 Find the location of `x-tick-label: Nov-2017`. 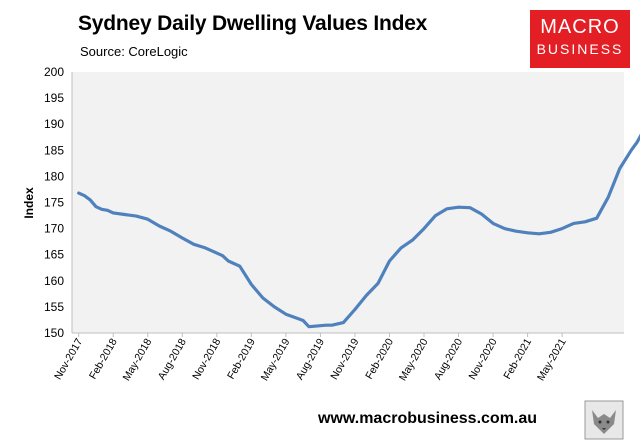

x-tick-label: Nov-2017 is located at coordinates (68, 359).